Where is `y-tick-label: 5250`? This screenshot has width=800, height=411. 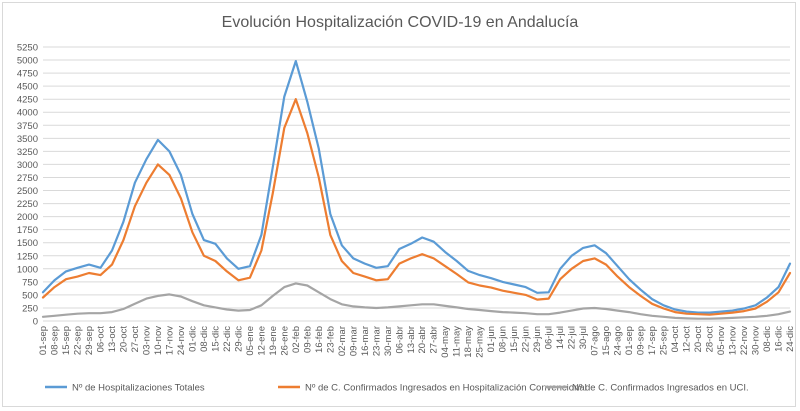 y-tick-label: 5250 is located at coordinates (27, 48).